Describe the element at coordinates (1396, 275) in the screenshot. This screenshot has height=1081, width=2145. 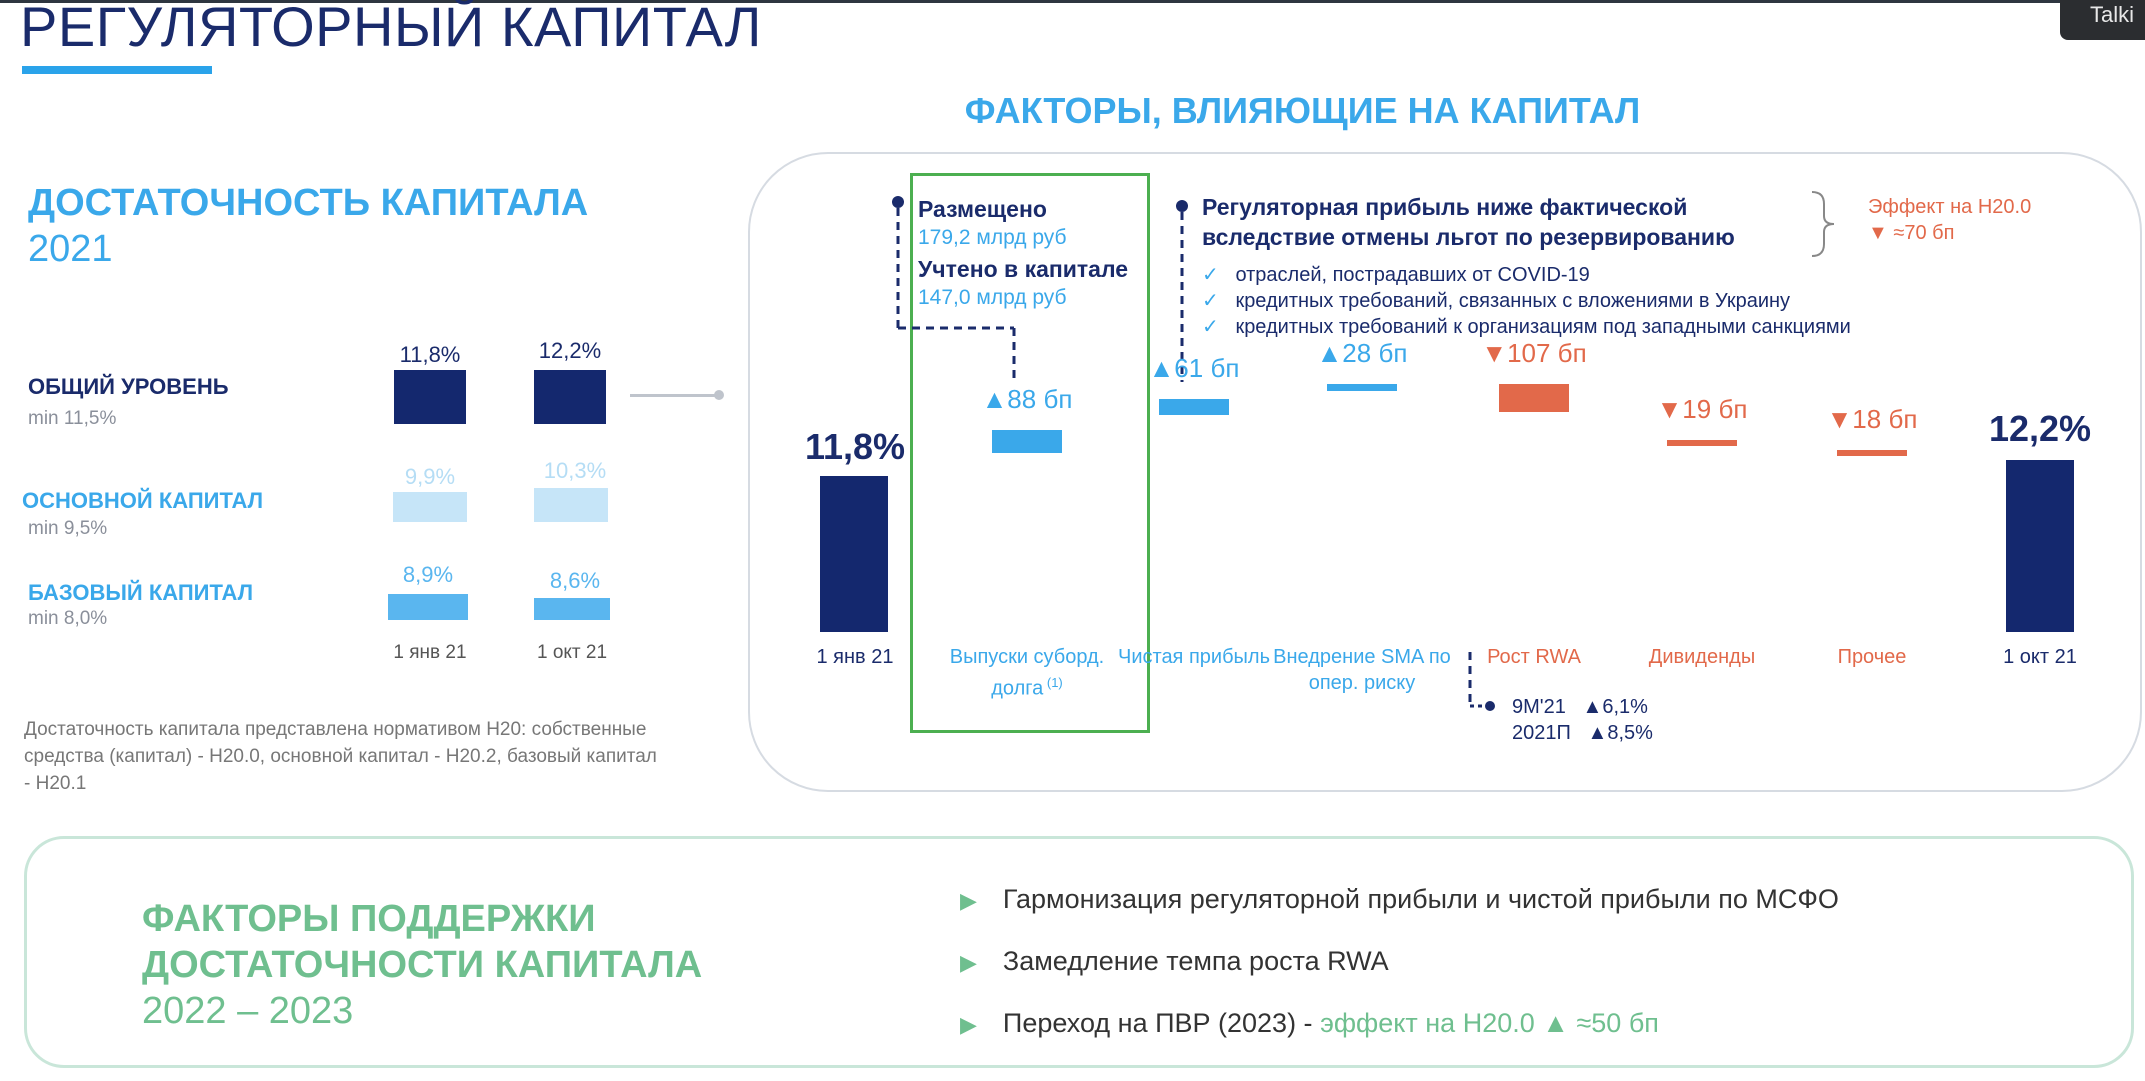
I see `reg-profit-item: ✓ отраслей, пострадавших от COVID-19` at that location.